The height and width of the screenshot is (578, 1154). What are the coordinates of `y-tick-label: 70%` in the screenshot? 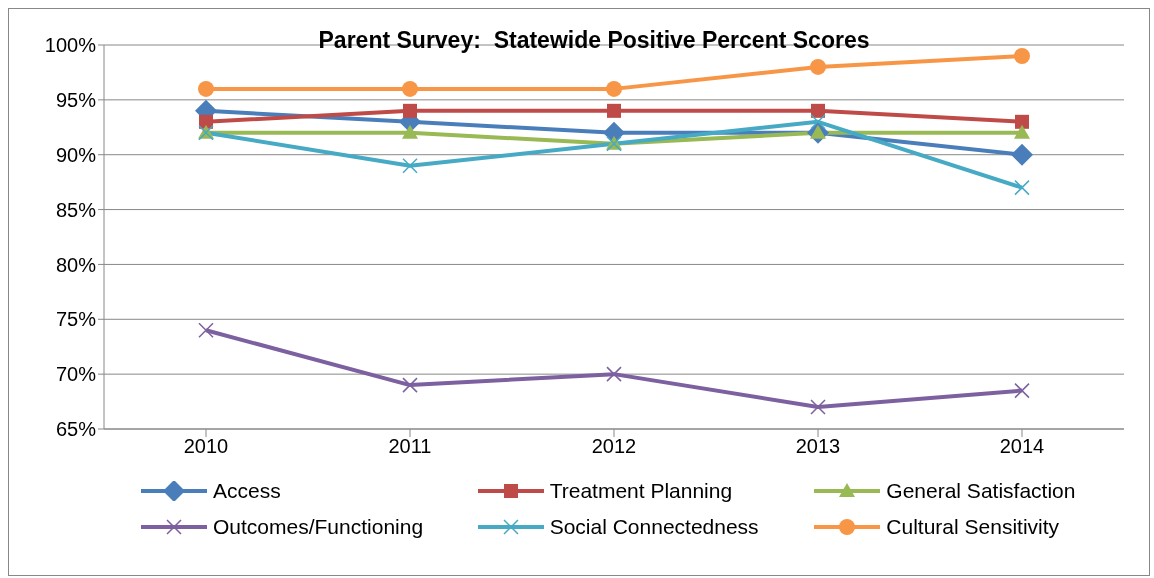 It's located at (76, 374).